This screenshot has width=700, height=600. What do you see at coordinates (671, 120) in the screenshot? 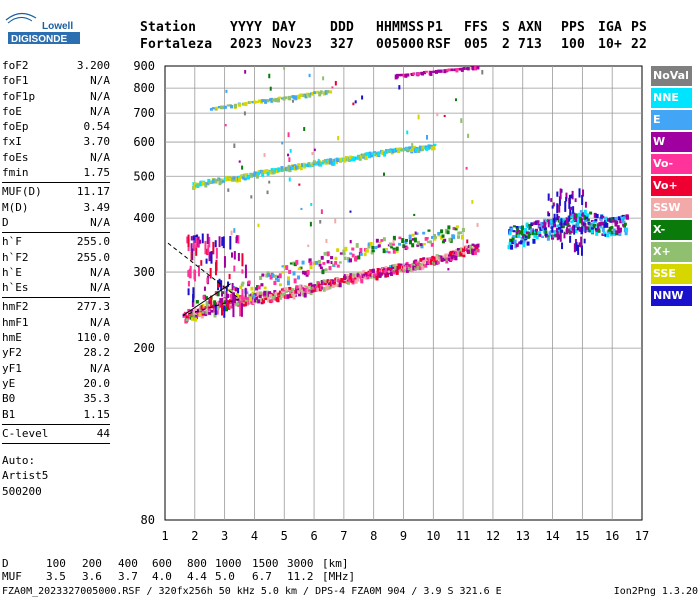
I see `legend-item: E` at bounding box center [671, 120].